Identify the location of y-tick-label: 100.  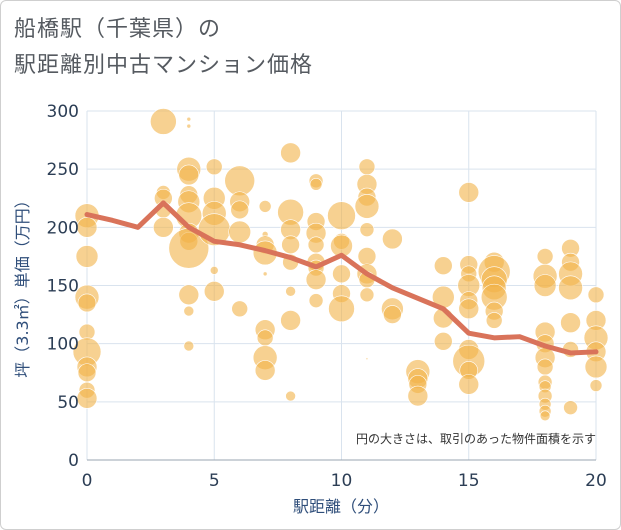
(63, 345).